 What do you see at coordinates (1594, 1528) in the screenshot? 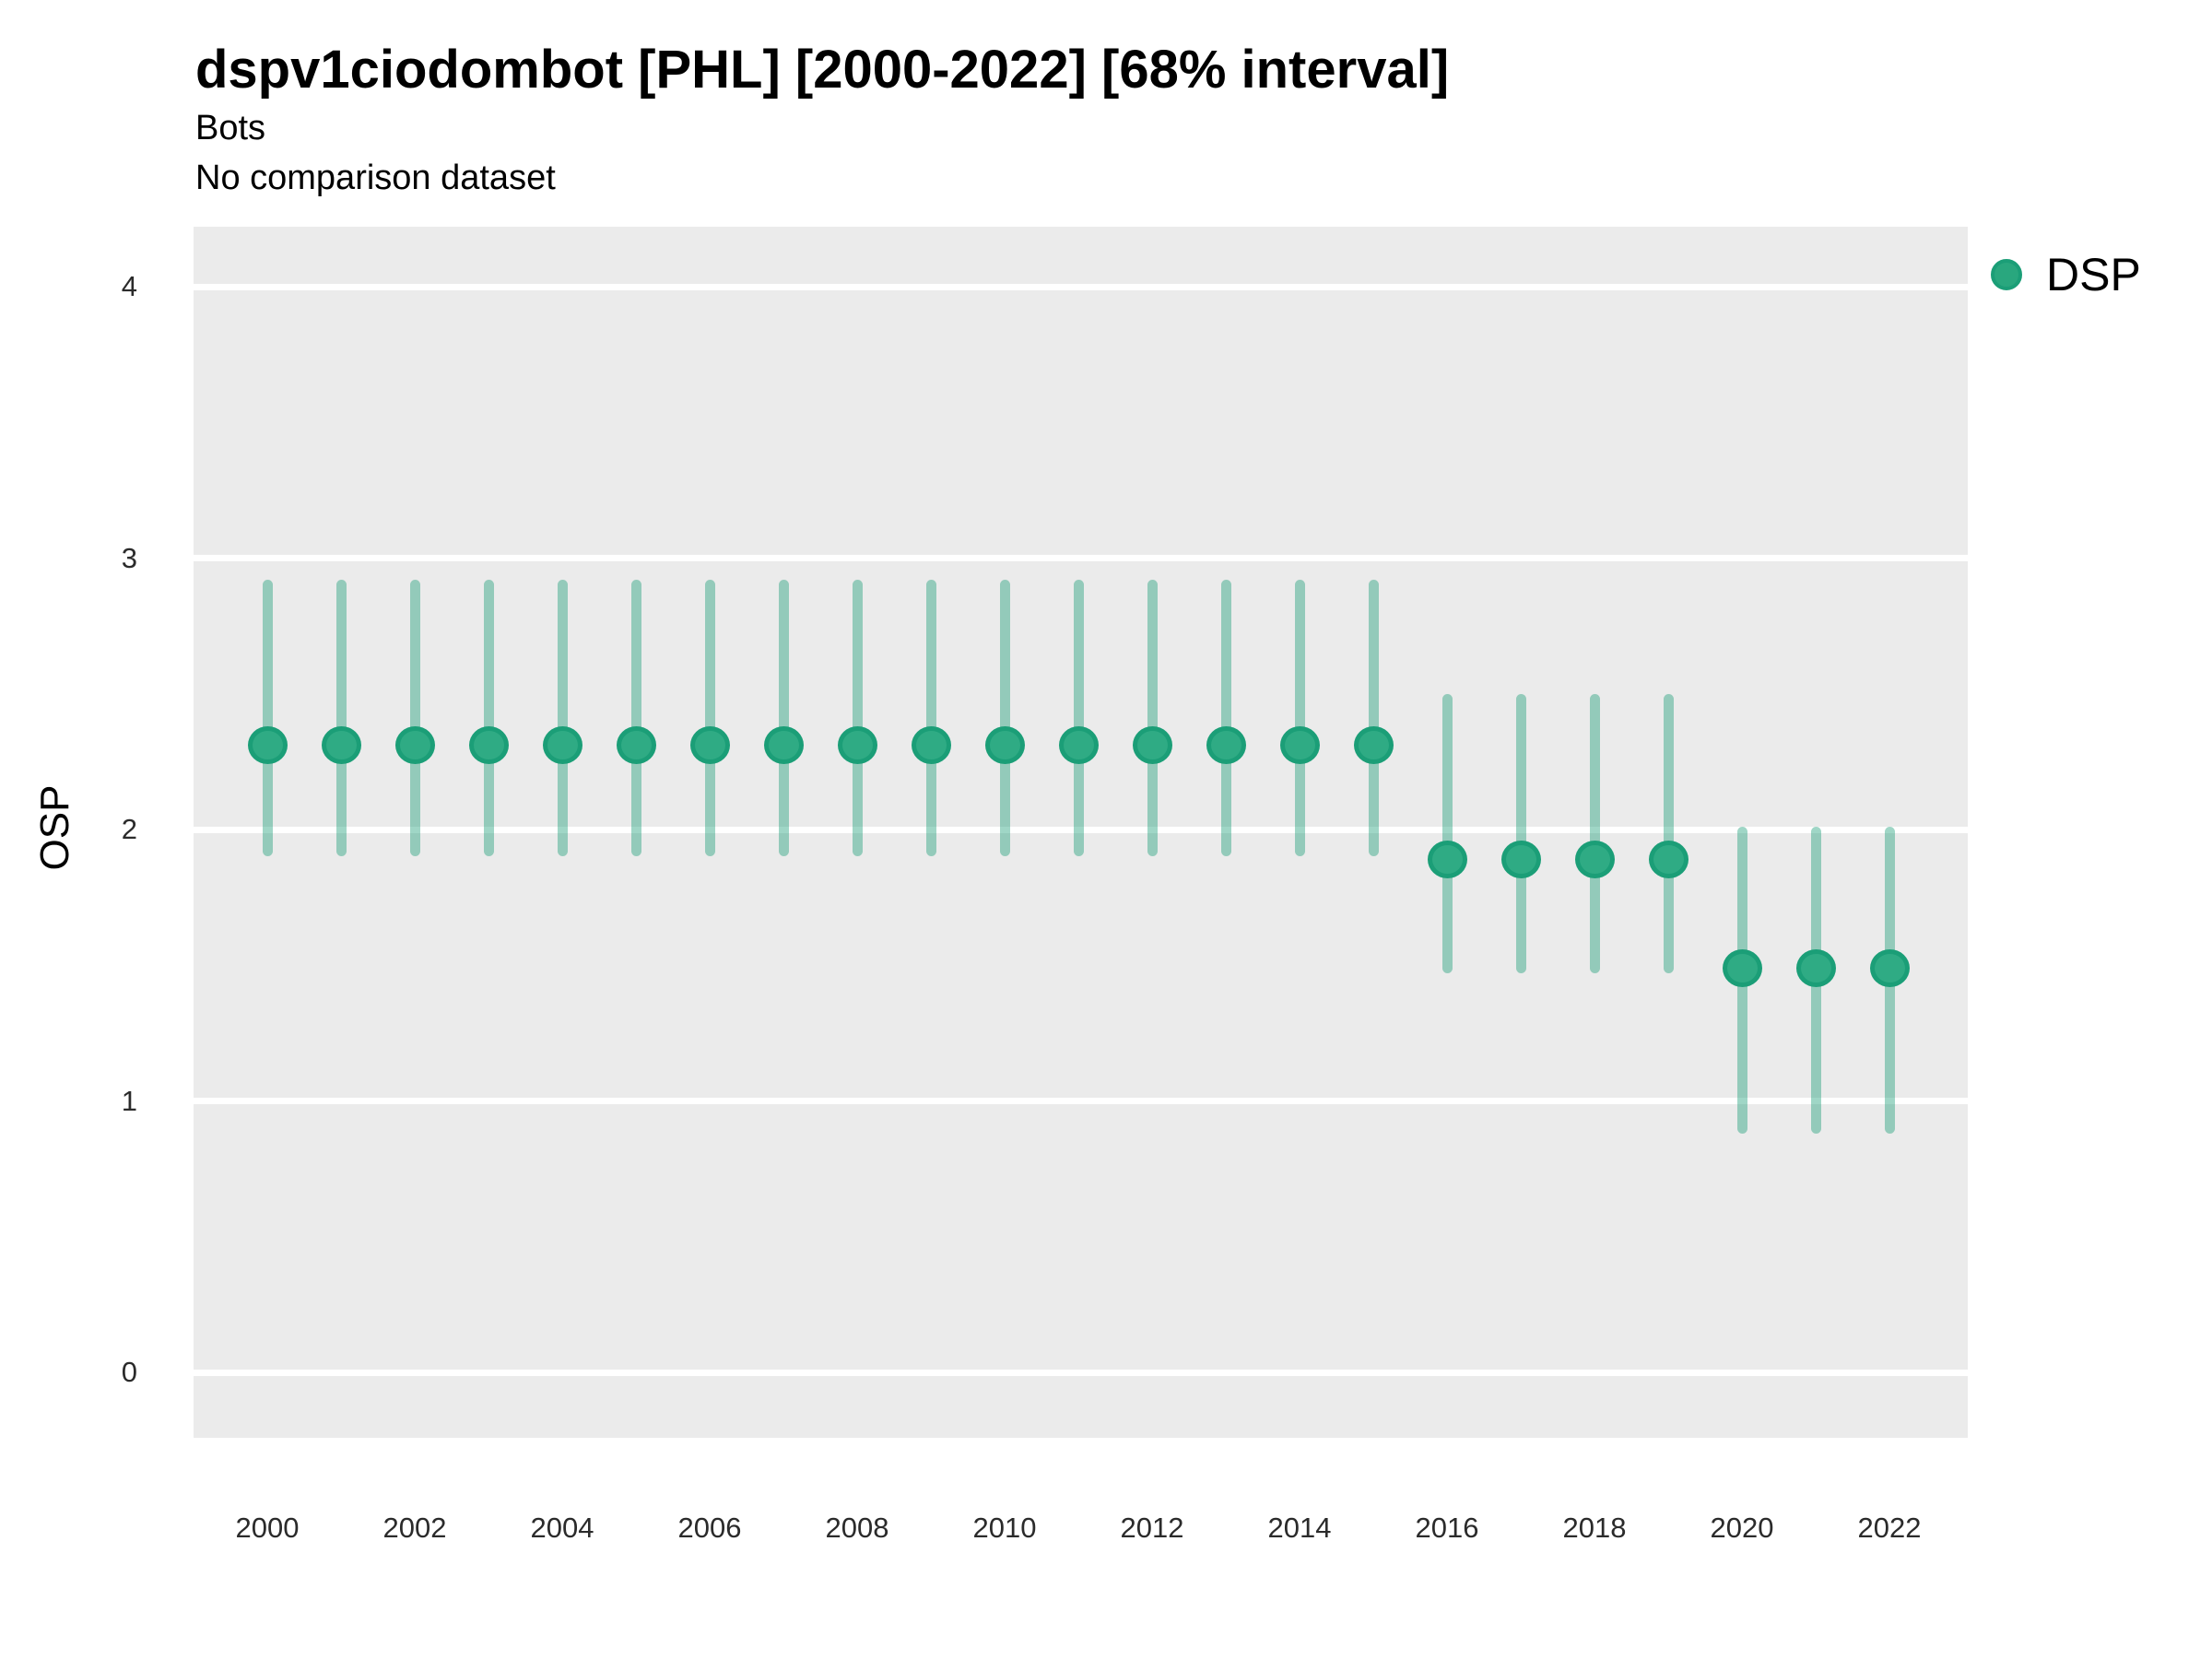
I see `x-tick-label: 2018` at bounding box center [1594, 1528].